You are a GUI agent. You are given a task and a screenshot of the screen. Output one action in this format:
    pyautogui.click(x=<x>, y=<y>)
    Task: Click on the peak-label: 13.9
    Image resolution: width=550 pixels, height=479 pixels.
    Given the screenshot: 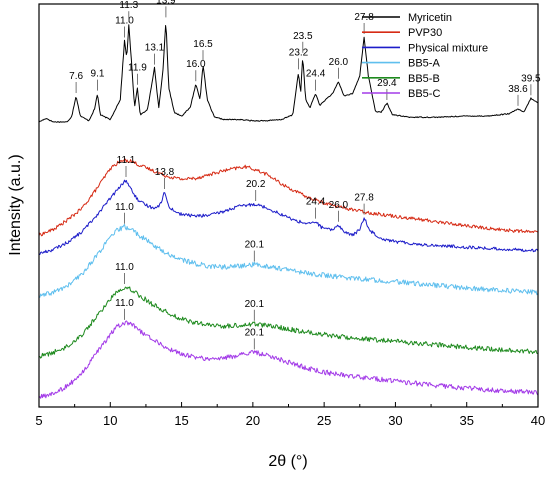 What is the action you would take?
    pyautogui.click(x=166, y=3)
    